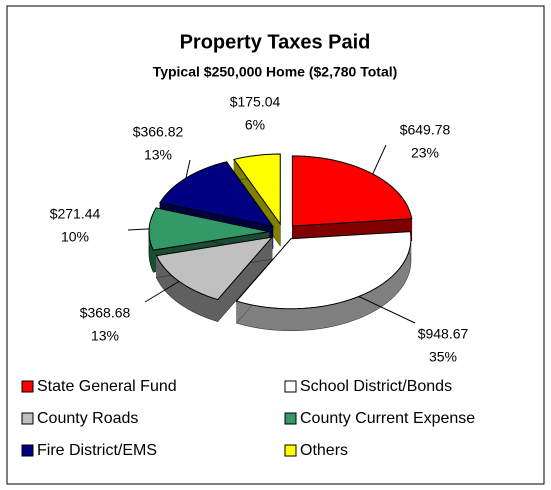 The image size is (551, 490). I want to click on percent-label: 35%, so click(443, 357).